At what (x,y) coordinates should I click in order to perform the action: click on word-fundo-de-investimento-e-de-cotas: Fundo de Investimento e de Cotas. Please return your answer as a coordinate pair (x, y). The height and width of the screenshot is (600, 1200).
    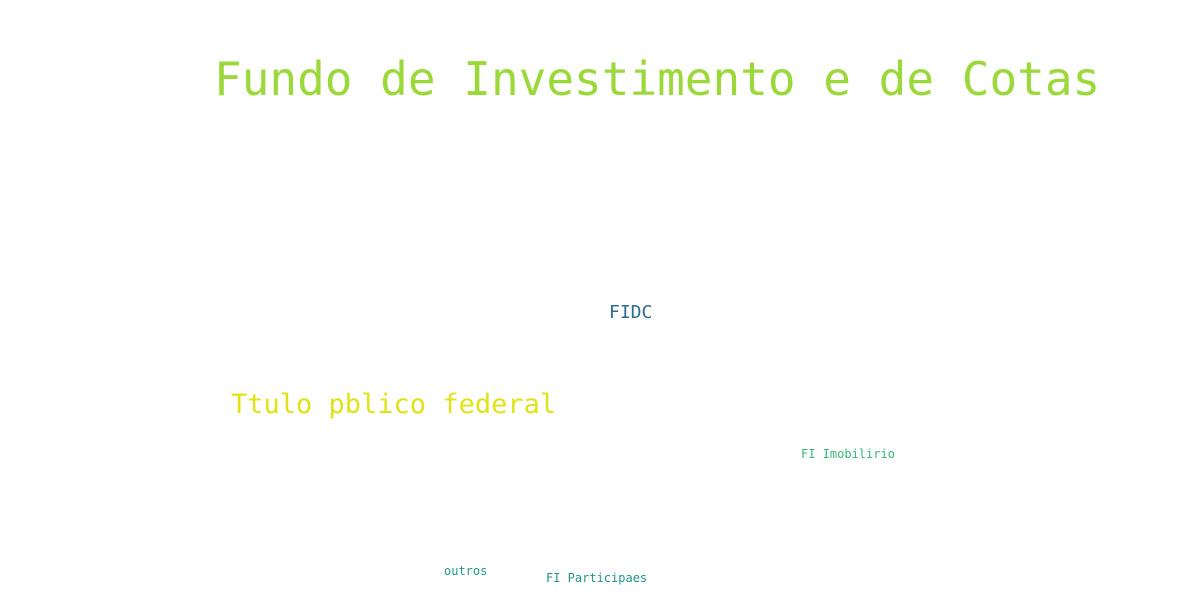
    Looking at the image, I should click on (657, 79).